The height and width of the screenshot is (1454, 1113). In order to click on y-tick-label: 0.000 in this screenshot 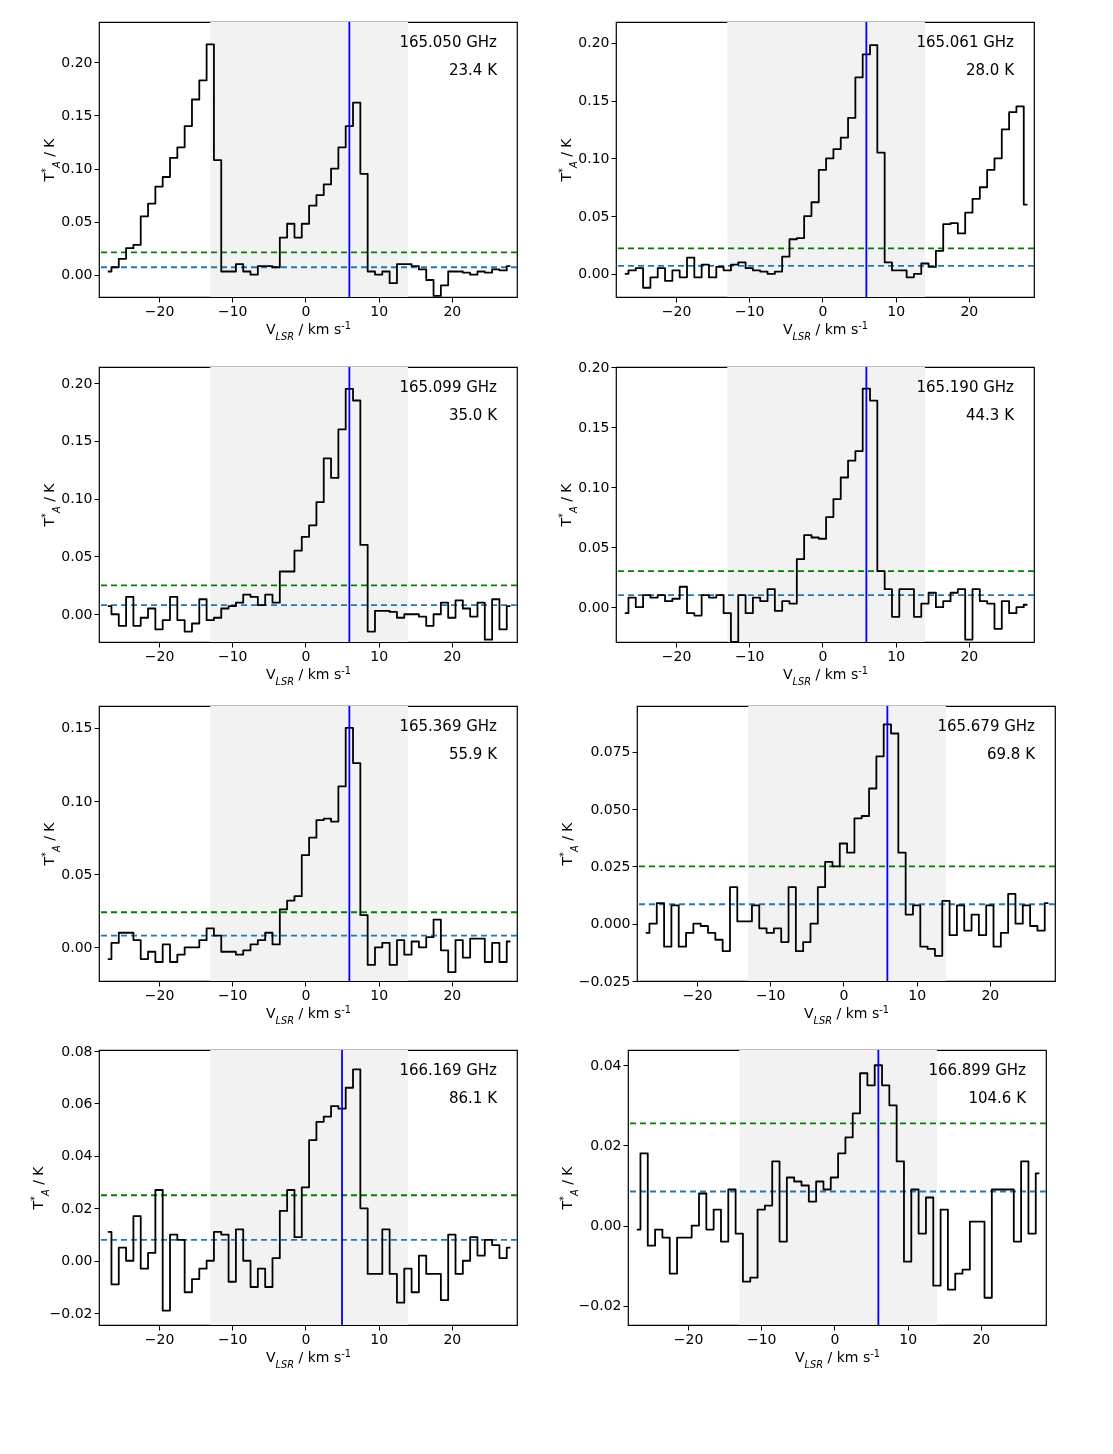, I will do `click(610, 923)`.